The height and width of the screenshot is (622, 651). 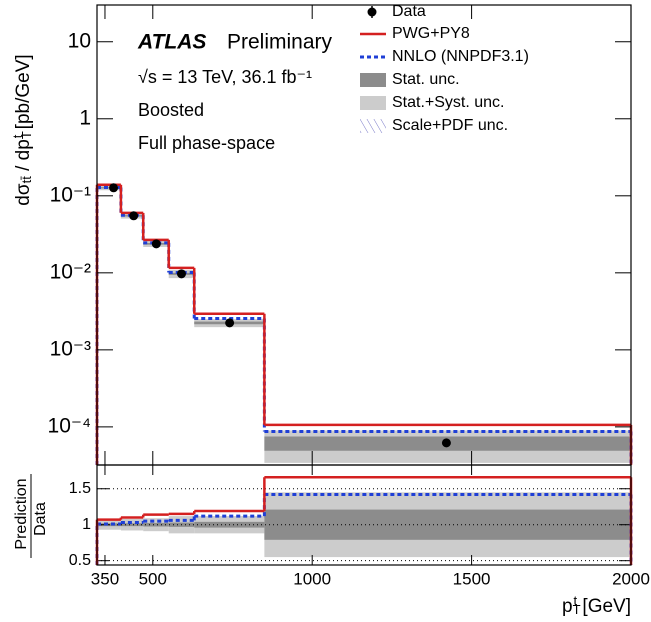 What do you see at coordinates (577, 609) in the screenshot?
I see `x-label-part: T` at bounding box center [577, 609].